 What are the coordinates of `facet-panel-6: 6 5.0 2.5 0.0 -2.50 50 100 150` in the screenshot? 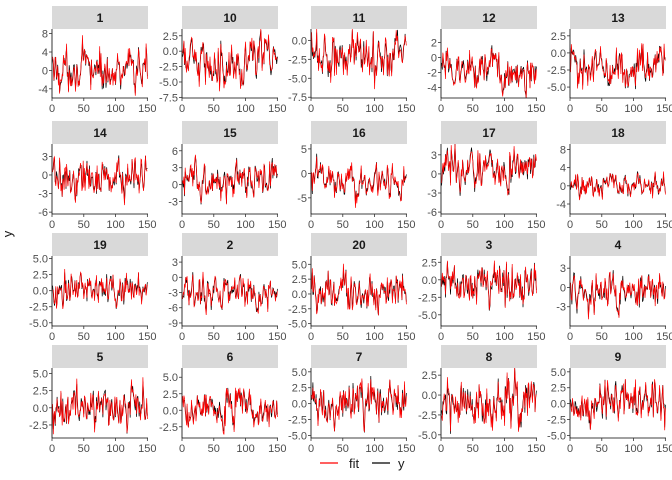 It's located at (223, 400).